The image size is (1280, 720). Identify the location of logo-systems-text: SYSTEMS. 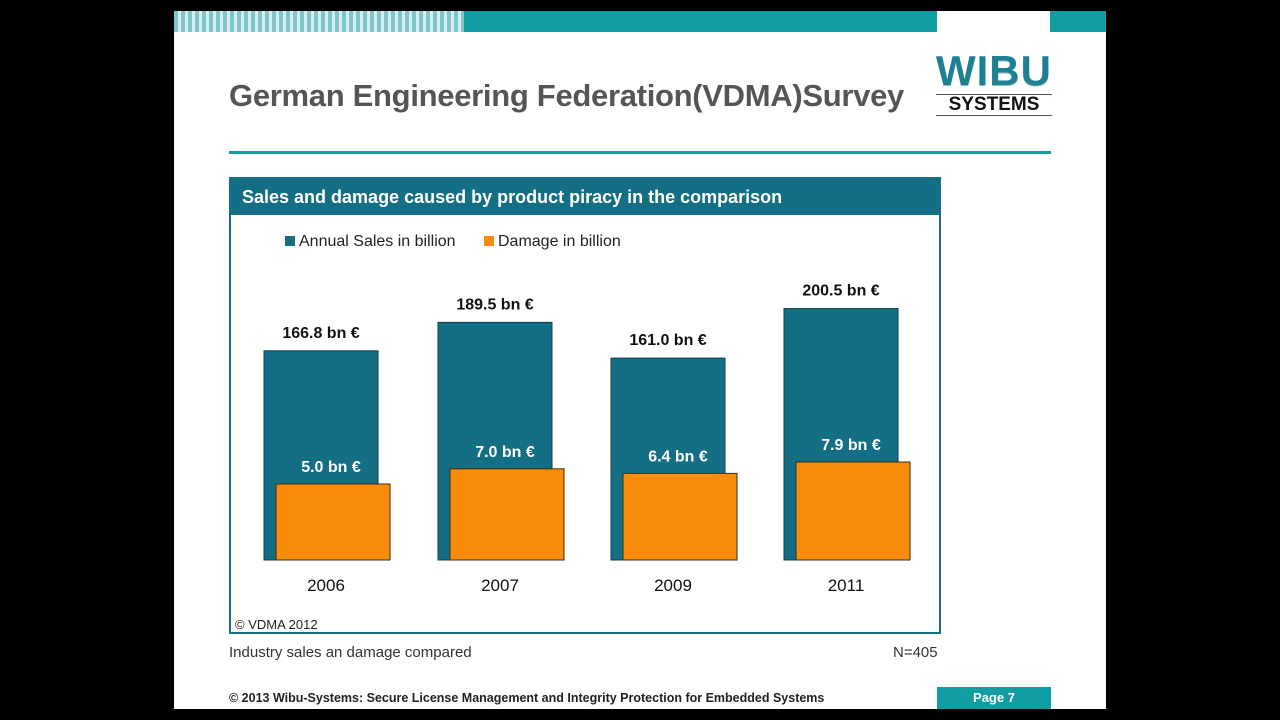
(994, 105).